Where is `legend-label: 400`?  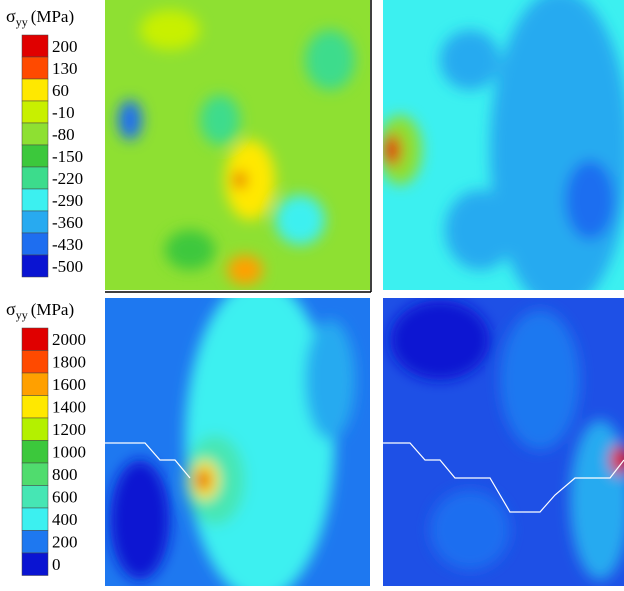 legend-label: 400 is located at coordinates (65, 519).